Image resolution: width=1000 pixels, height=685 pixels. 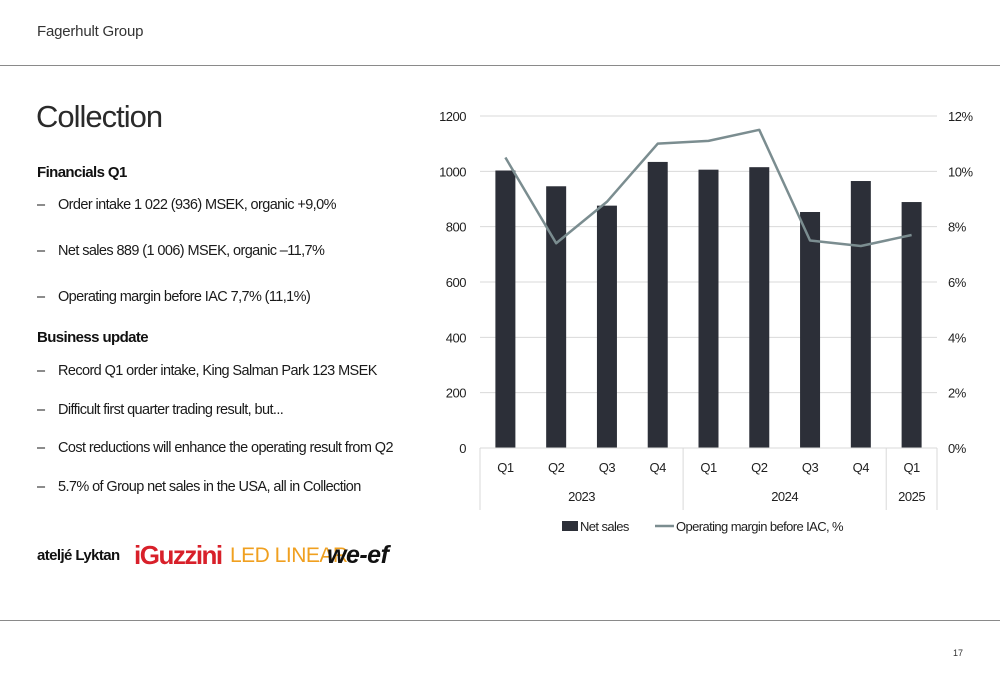 I want to click on x-group-label: 2025, so click(x=911, y=496).